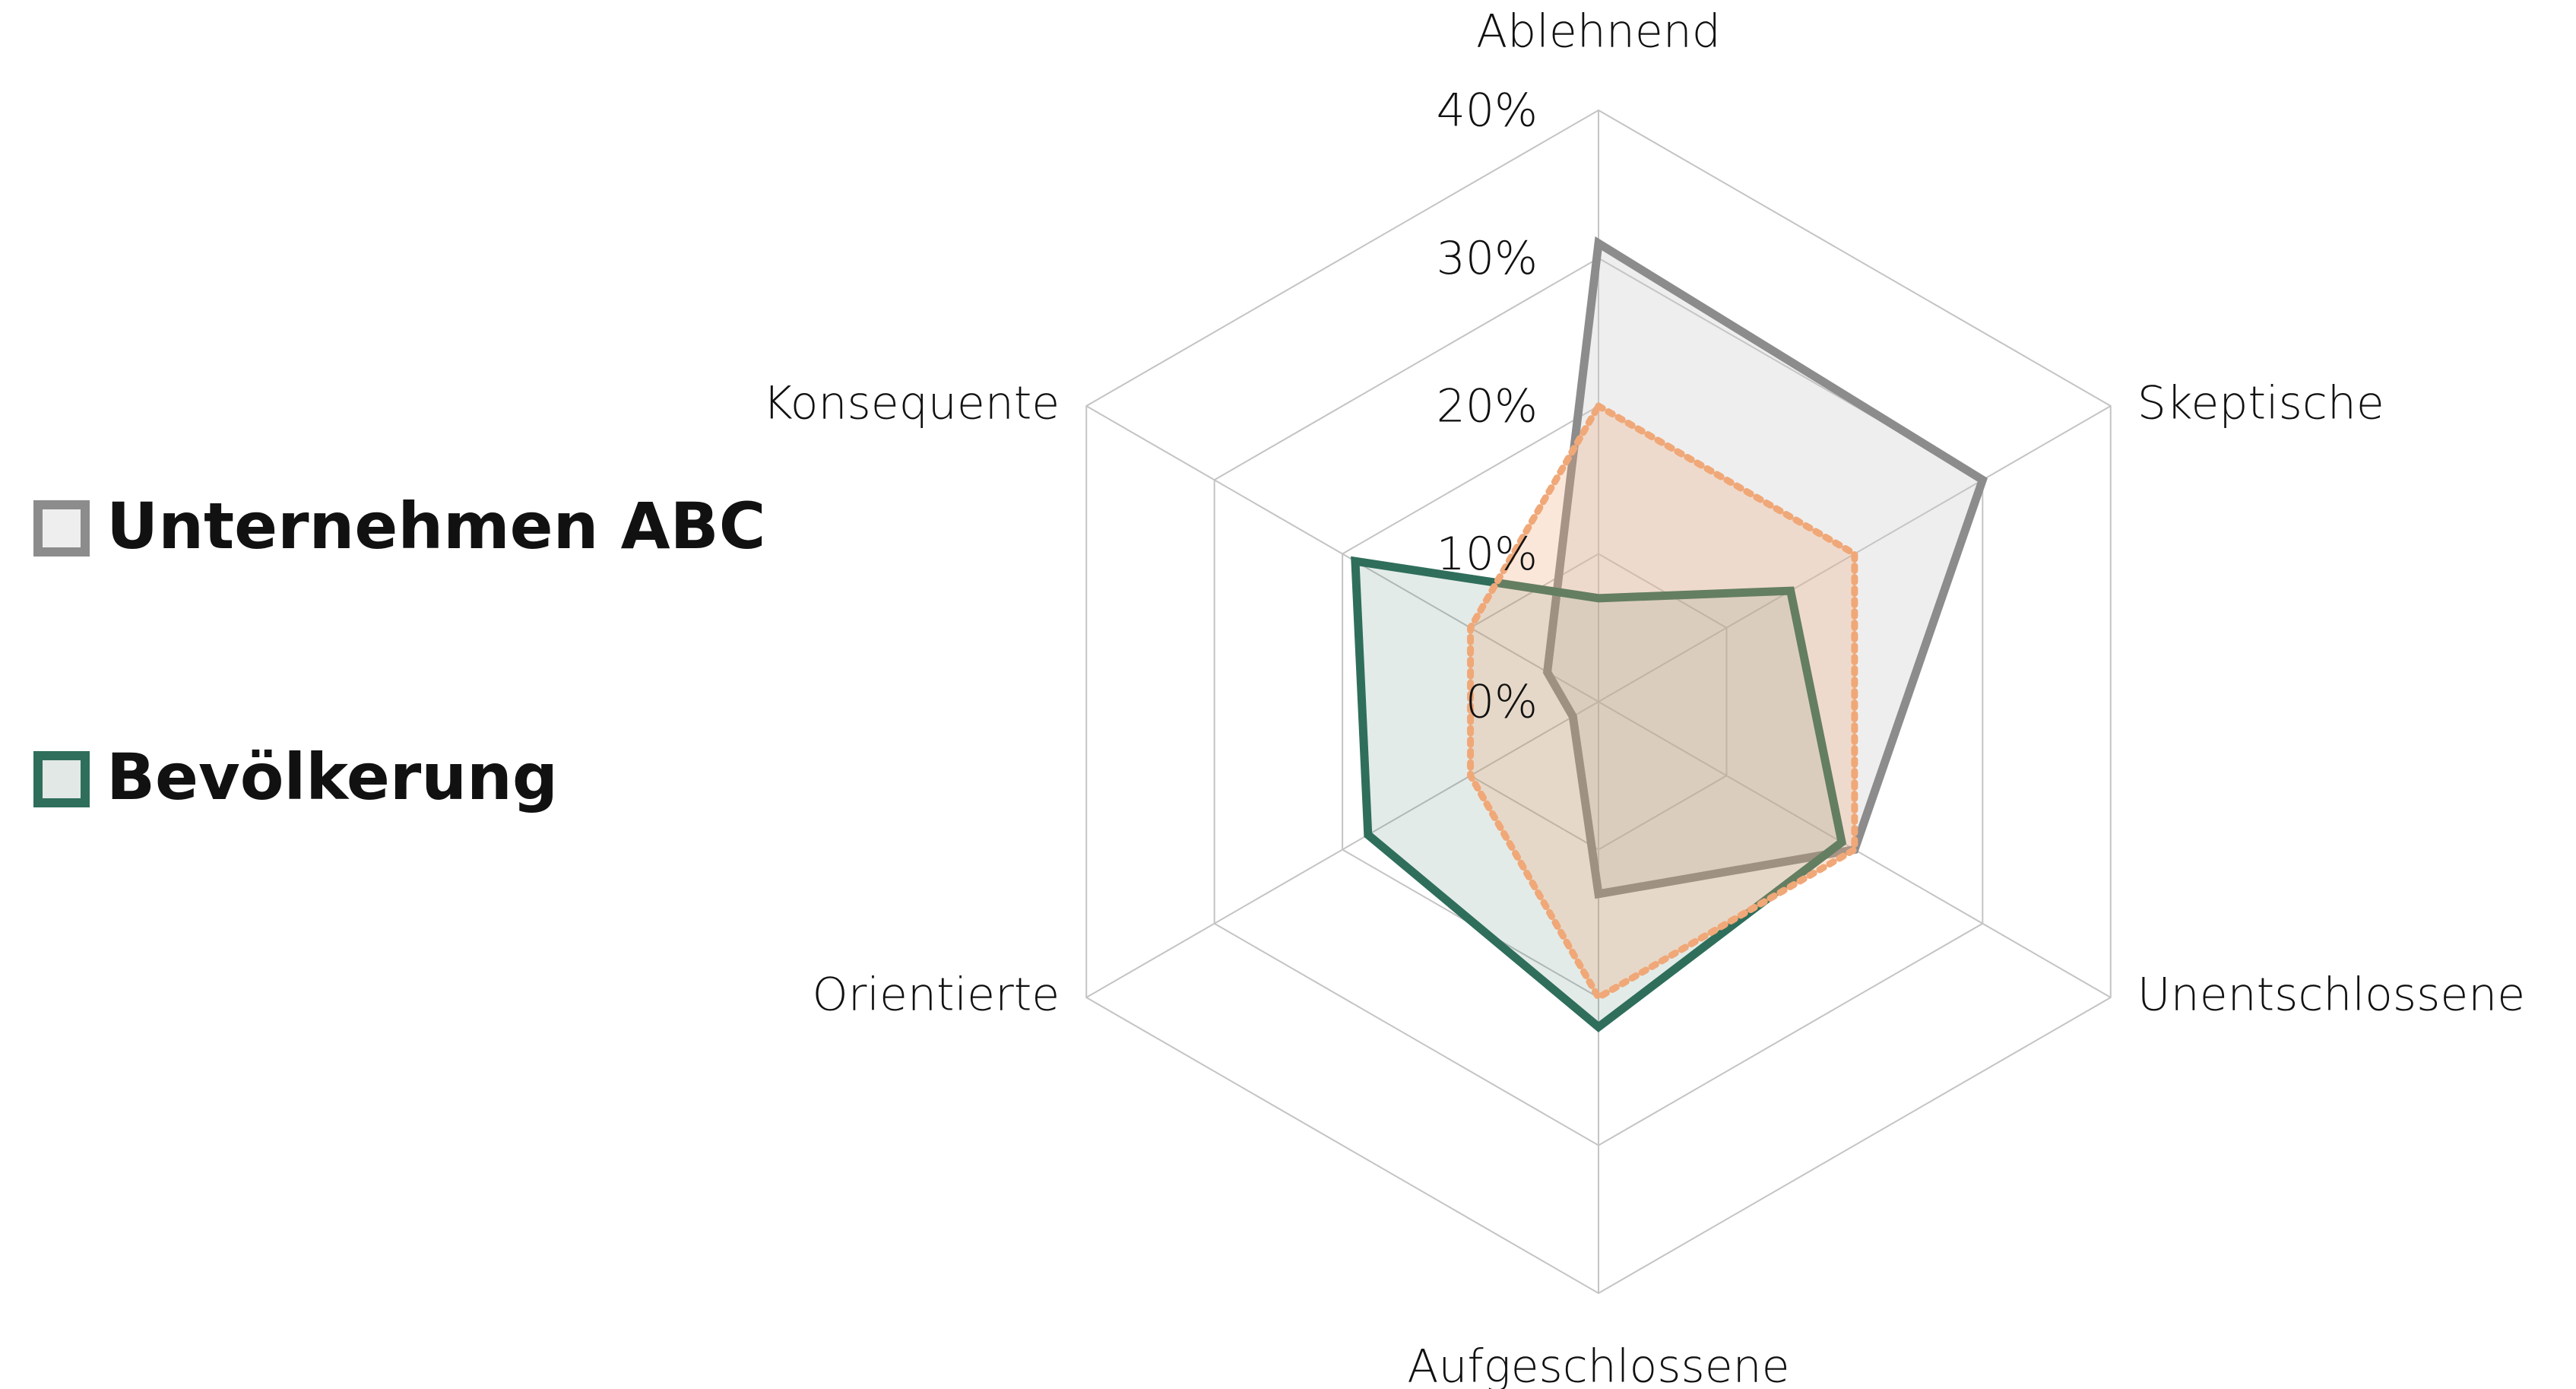  I want to click on tick-label: 30%, so click(1487, 258).